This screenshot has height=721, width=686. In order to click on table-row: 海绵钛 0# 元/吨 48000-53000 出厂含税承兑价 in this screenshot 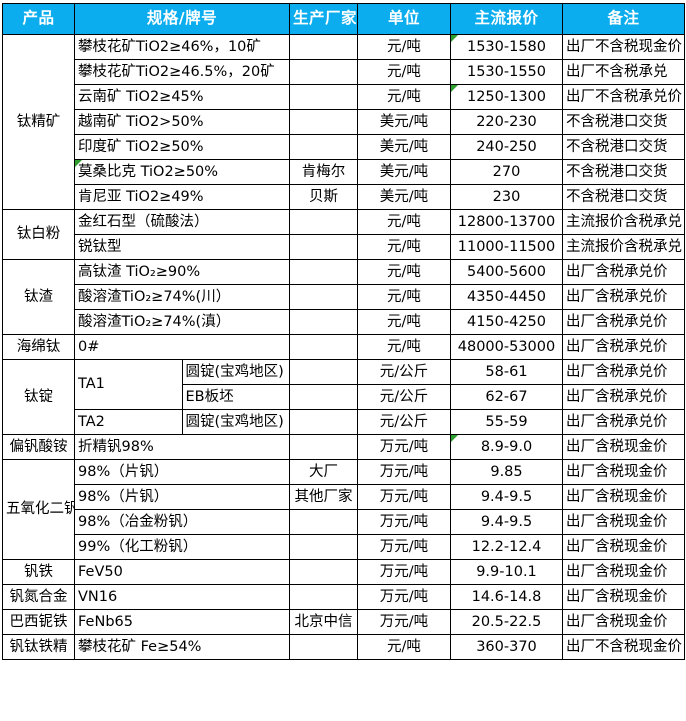, I will do `click(343, 347)`.